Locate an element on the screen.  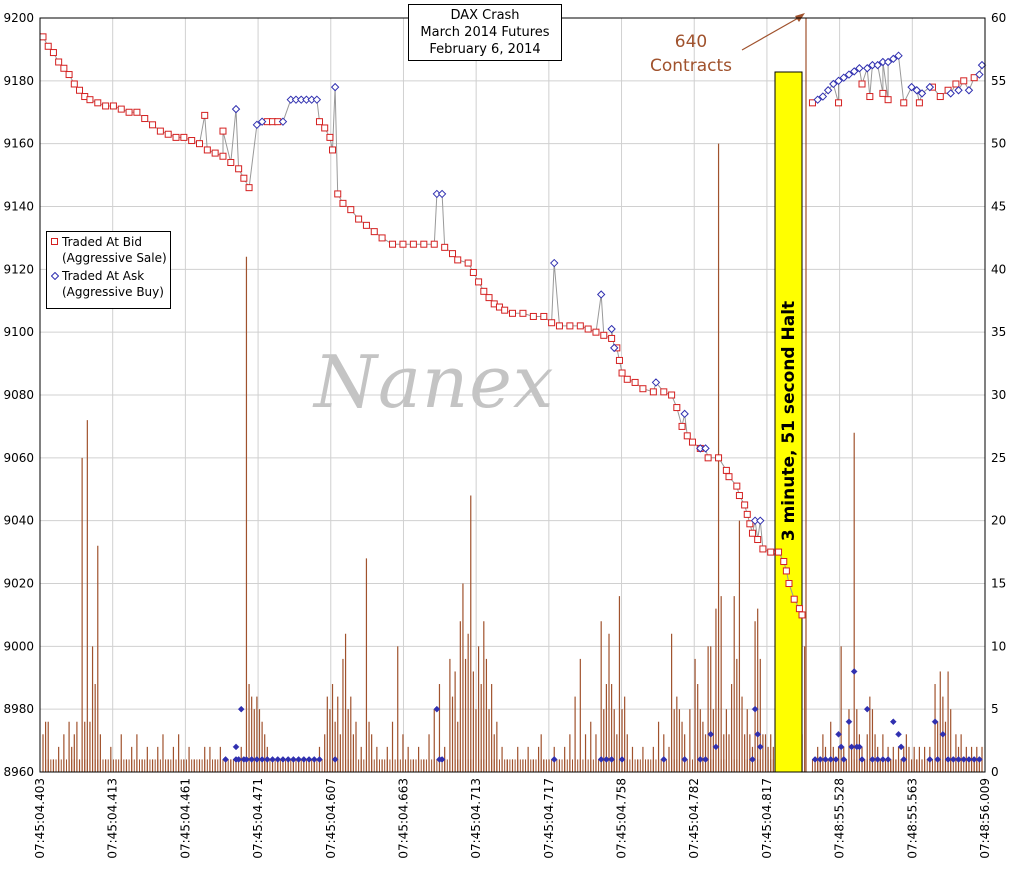
halt-bar is located at coordinates (788, 422).